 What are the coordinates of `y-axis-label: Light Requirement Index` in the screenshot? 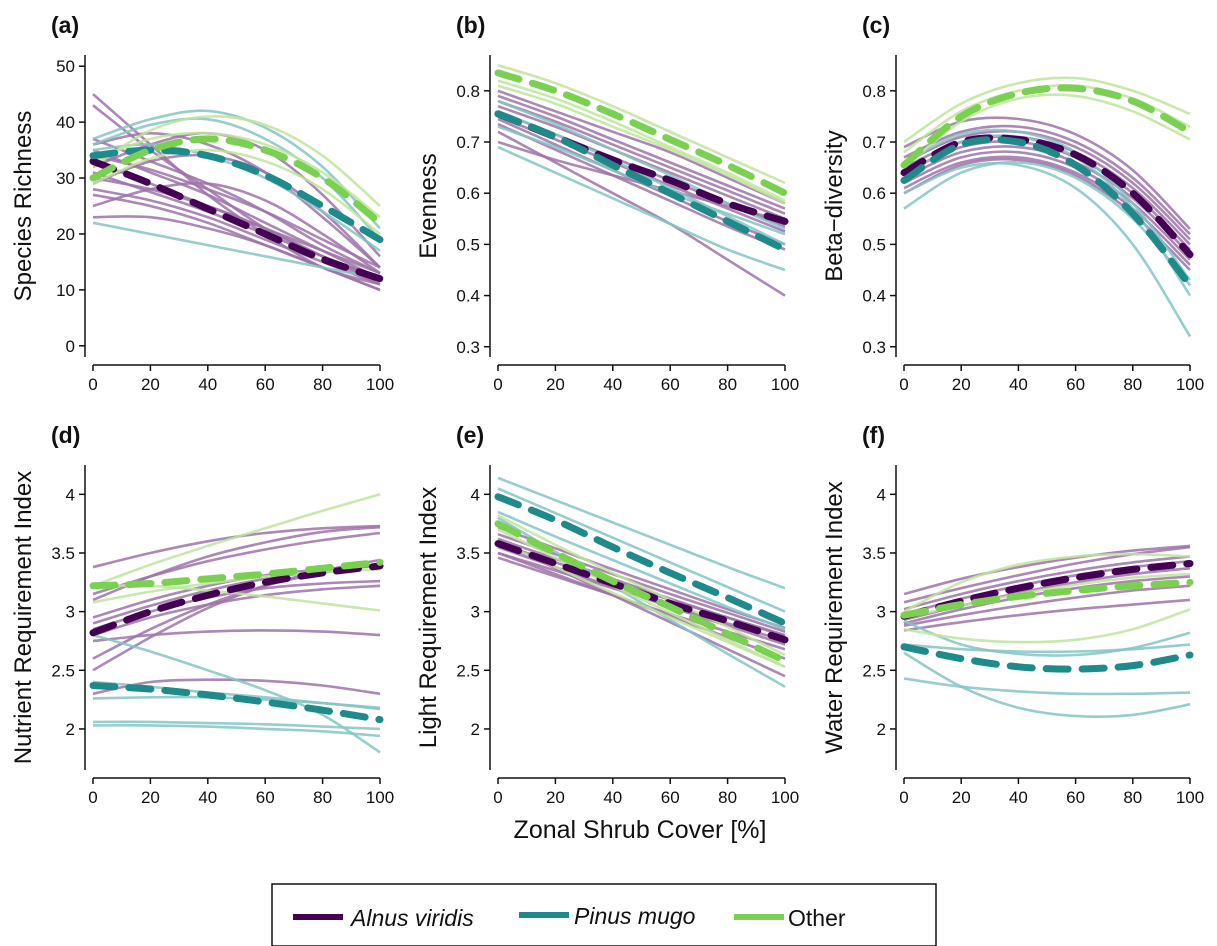 It's located at (428, 618).